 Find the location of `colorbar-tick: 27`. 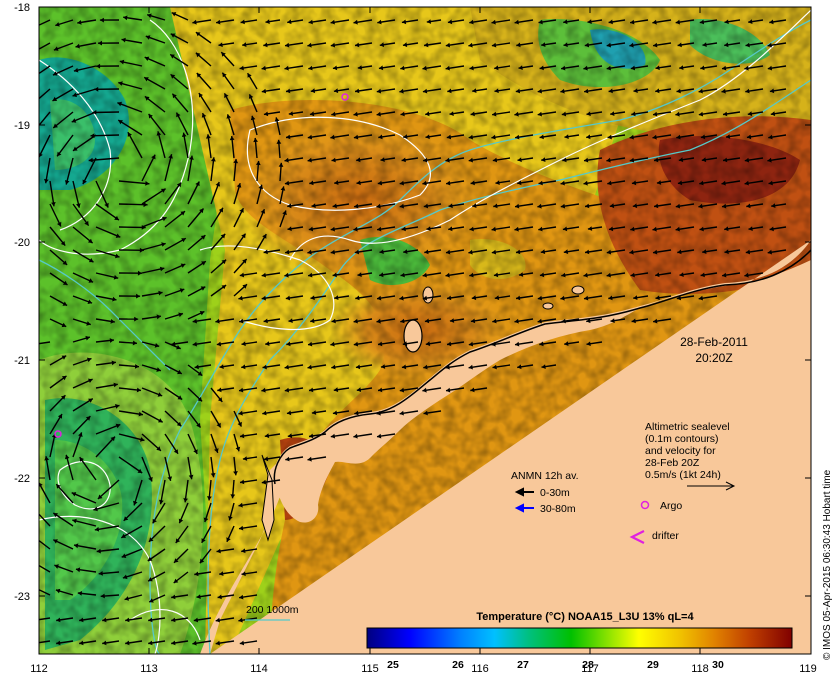

colorbar-tick: 27 is located at coordinates (523, 665).